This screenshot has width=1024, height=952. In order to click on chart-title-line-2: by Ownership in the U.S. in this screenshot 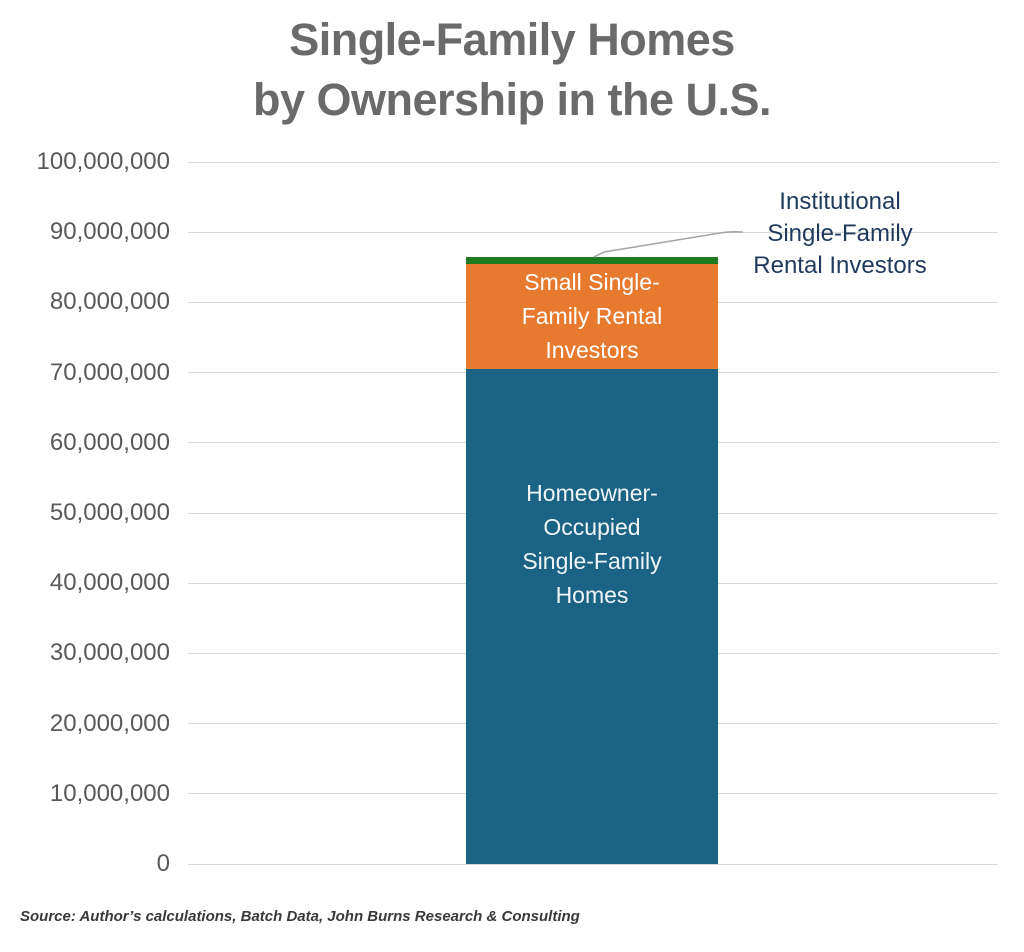, I will do `click(512, 99)`.